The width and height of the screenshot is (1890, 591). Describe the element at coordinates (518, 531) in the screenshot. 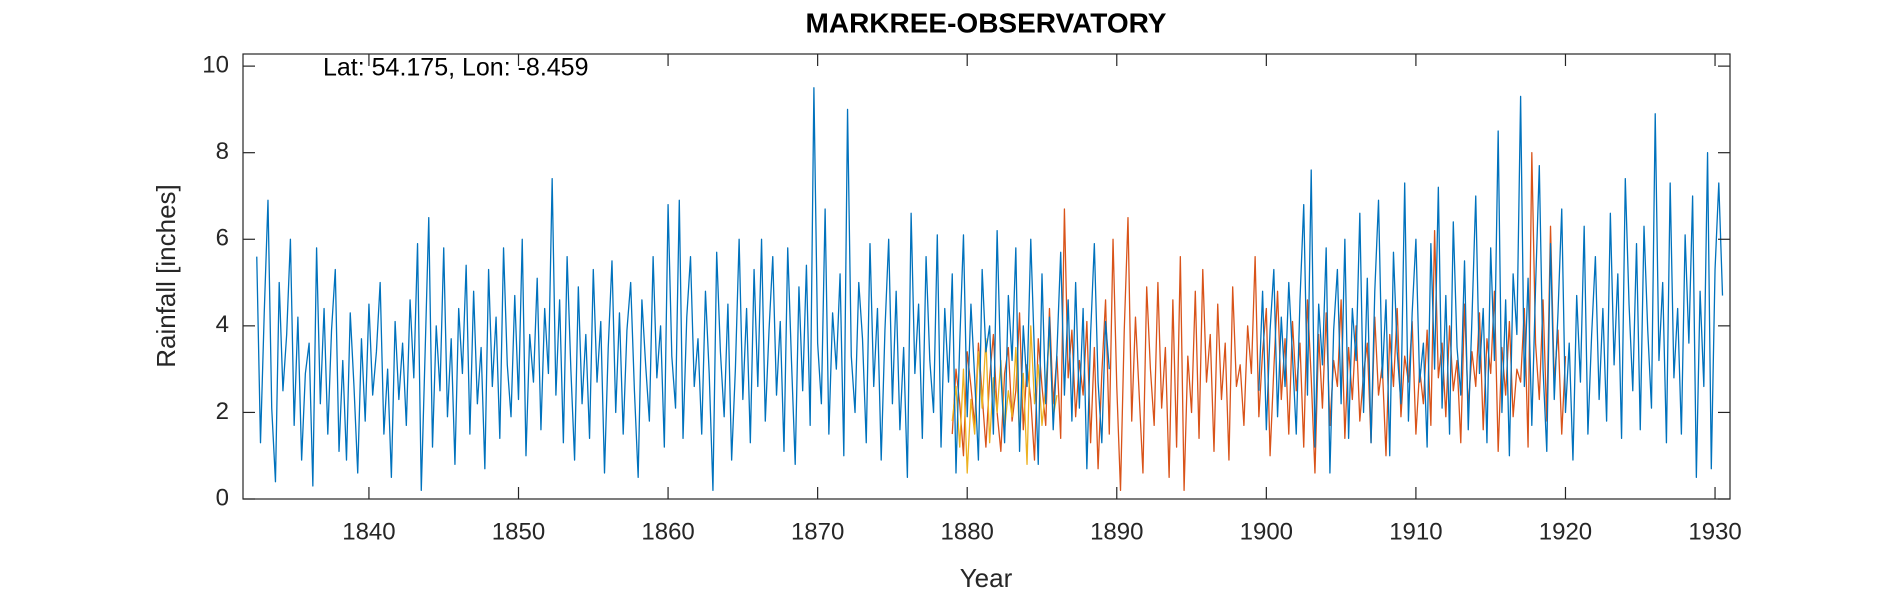

I see `x-tick-label: 1850` at that location.